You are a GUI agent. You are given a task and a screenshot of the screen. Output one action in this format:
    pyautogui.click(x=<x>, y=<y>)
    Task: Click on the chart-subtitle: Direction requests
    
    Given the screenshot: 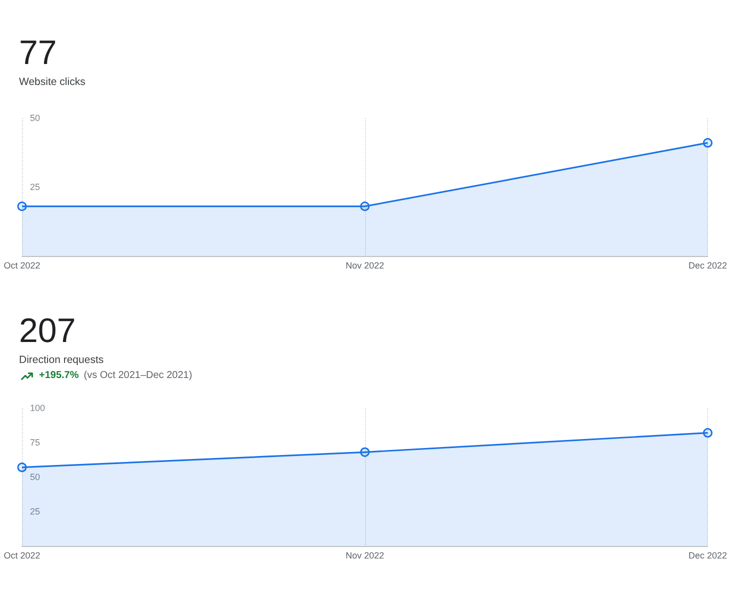 What is the action you would take?
    pyautogui.click(x=61, y=360)
    